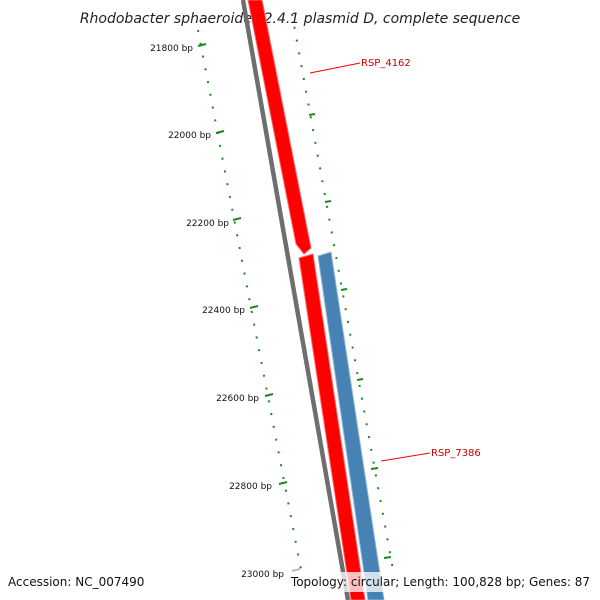 The height and width of the screenshot is (600, 600). I want to click on tick-label-22000: 22000 bp, so click(189, 136).